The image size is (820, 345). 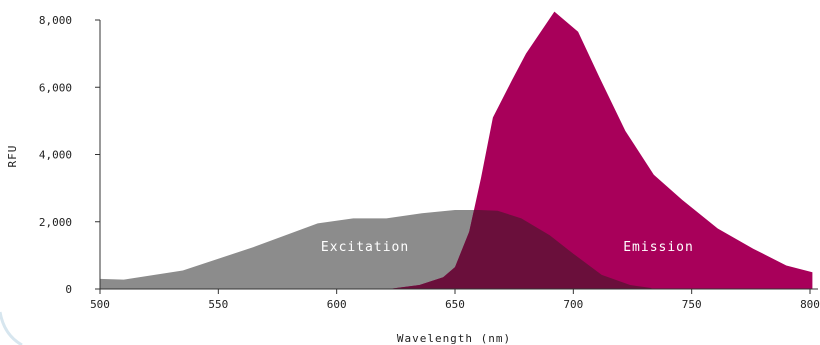 What do you see at coordinates (455, 304) in the screenshot?
I see `x-tick-label: 650` at bounding box center [455, 304].